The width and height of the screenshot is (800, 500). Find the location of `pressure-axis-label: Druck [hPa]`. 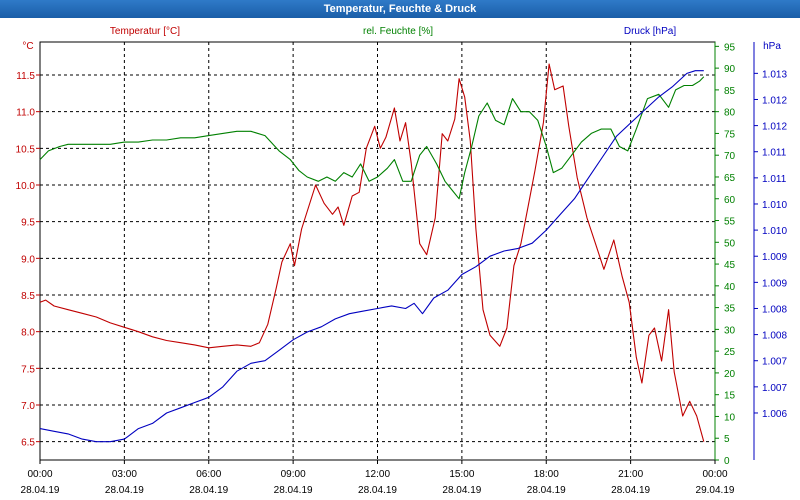

pressure-axis-label: Druck [hPa] is located at coordinates (650, 31).